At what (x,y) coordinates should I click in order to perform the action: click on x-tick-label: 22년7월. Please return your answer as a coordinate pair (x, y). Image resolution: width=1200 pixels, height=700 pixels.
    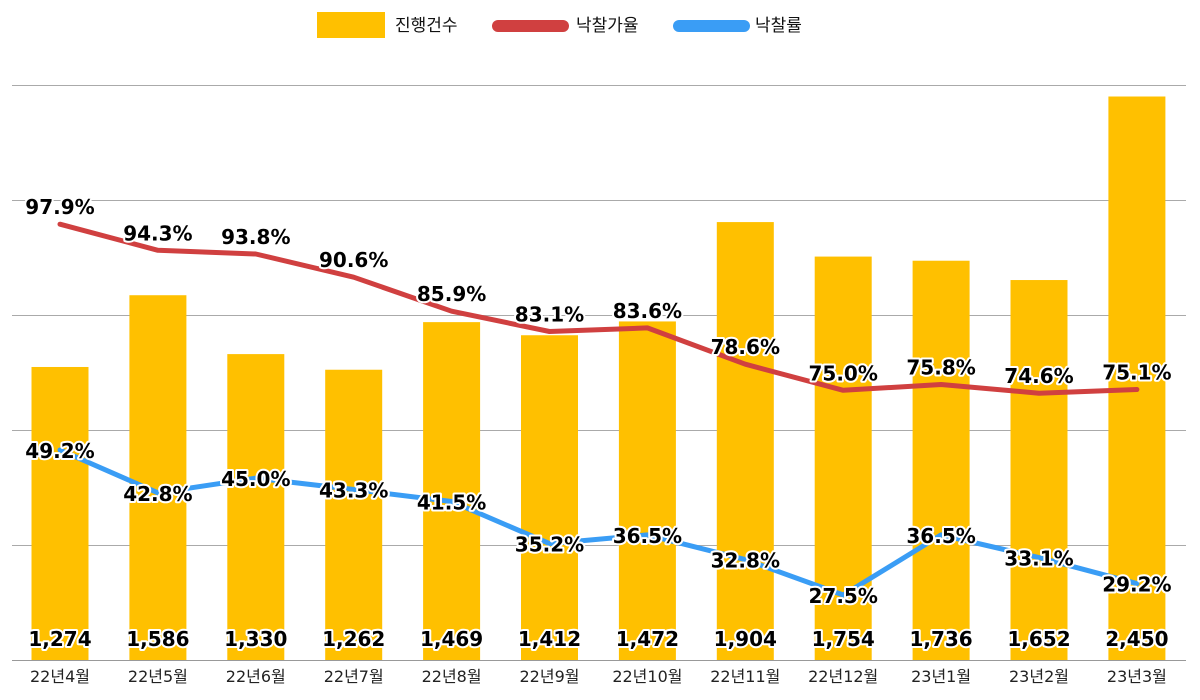
    Looking at the image, I should click on (354, 676).